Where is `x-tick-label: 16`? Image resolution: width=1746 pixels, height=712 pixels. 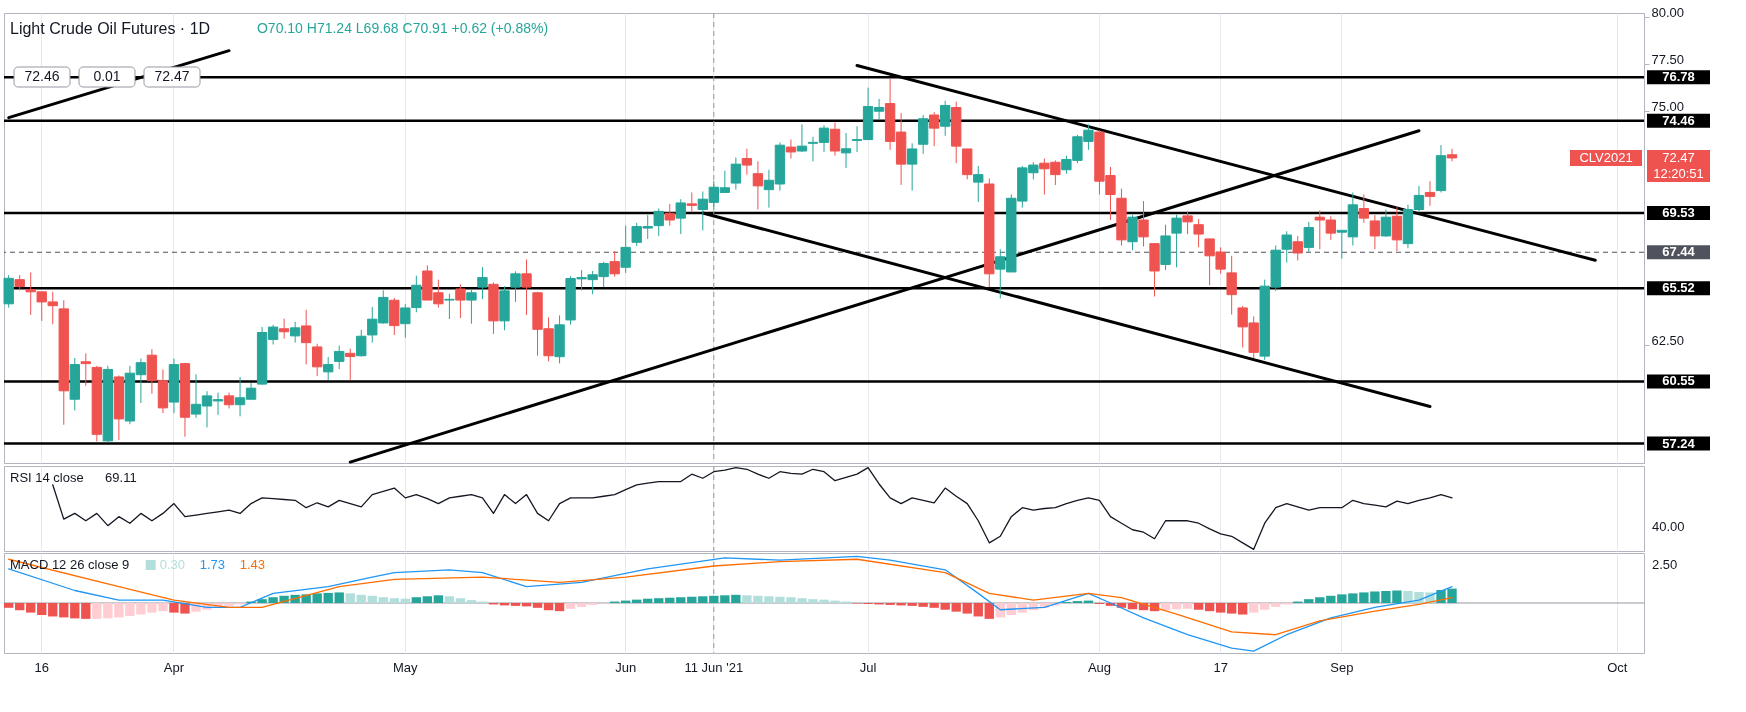
x-tick-label: 16 is located at coordinates (41, 667).